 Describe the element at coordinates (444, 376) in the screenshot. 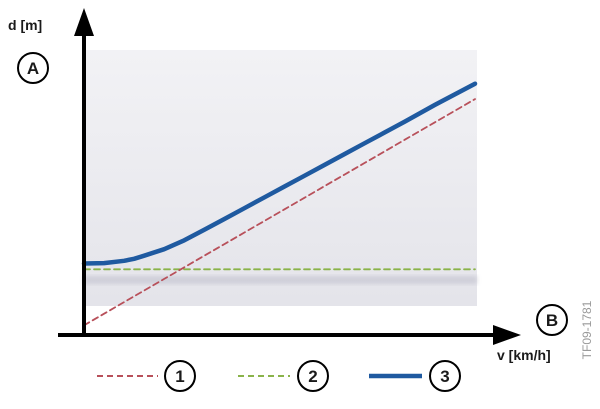

I see `legend-label-3: 3` at that location.